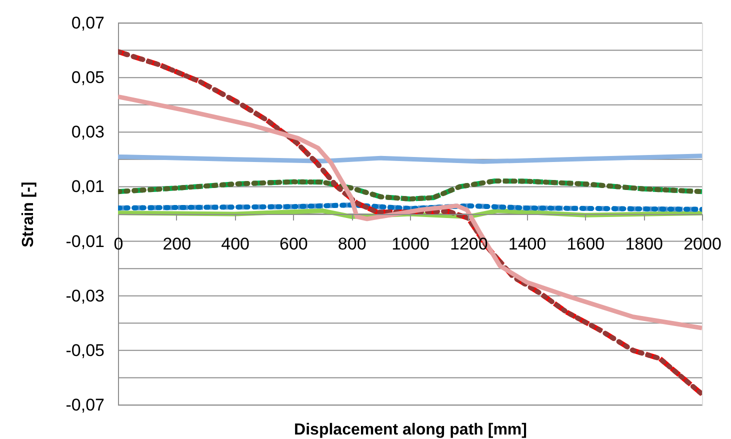  I want to click on y-tick-label: 0,03, so click(87, 132).